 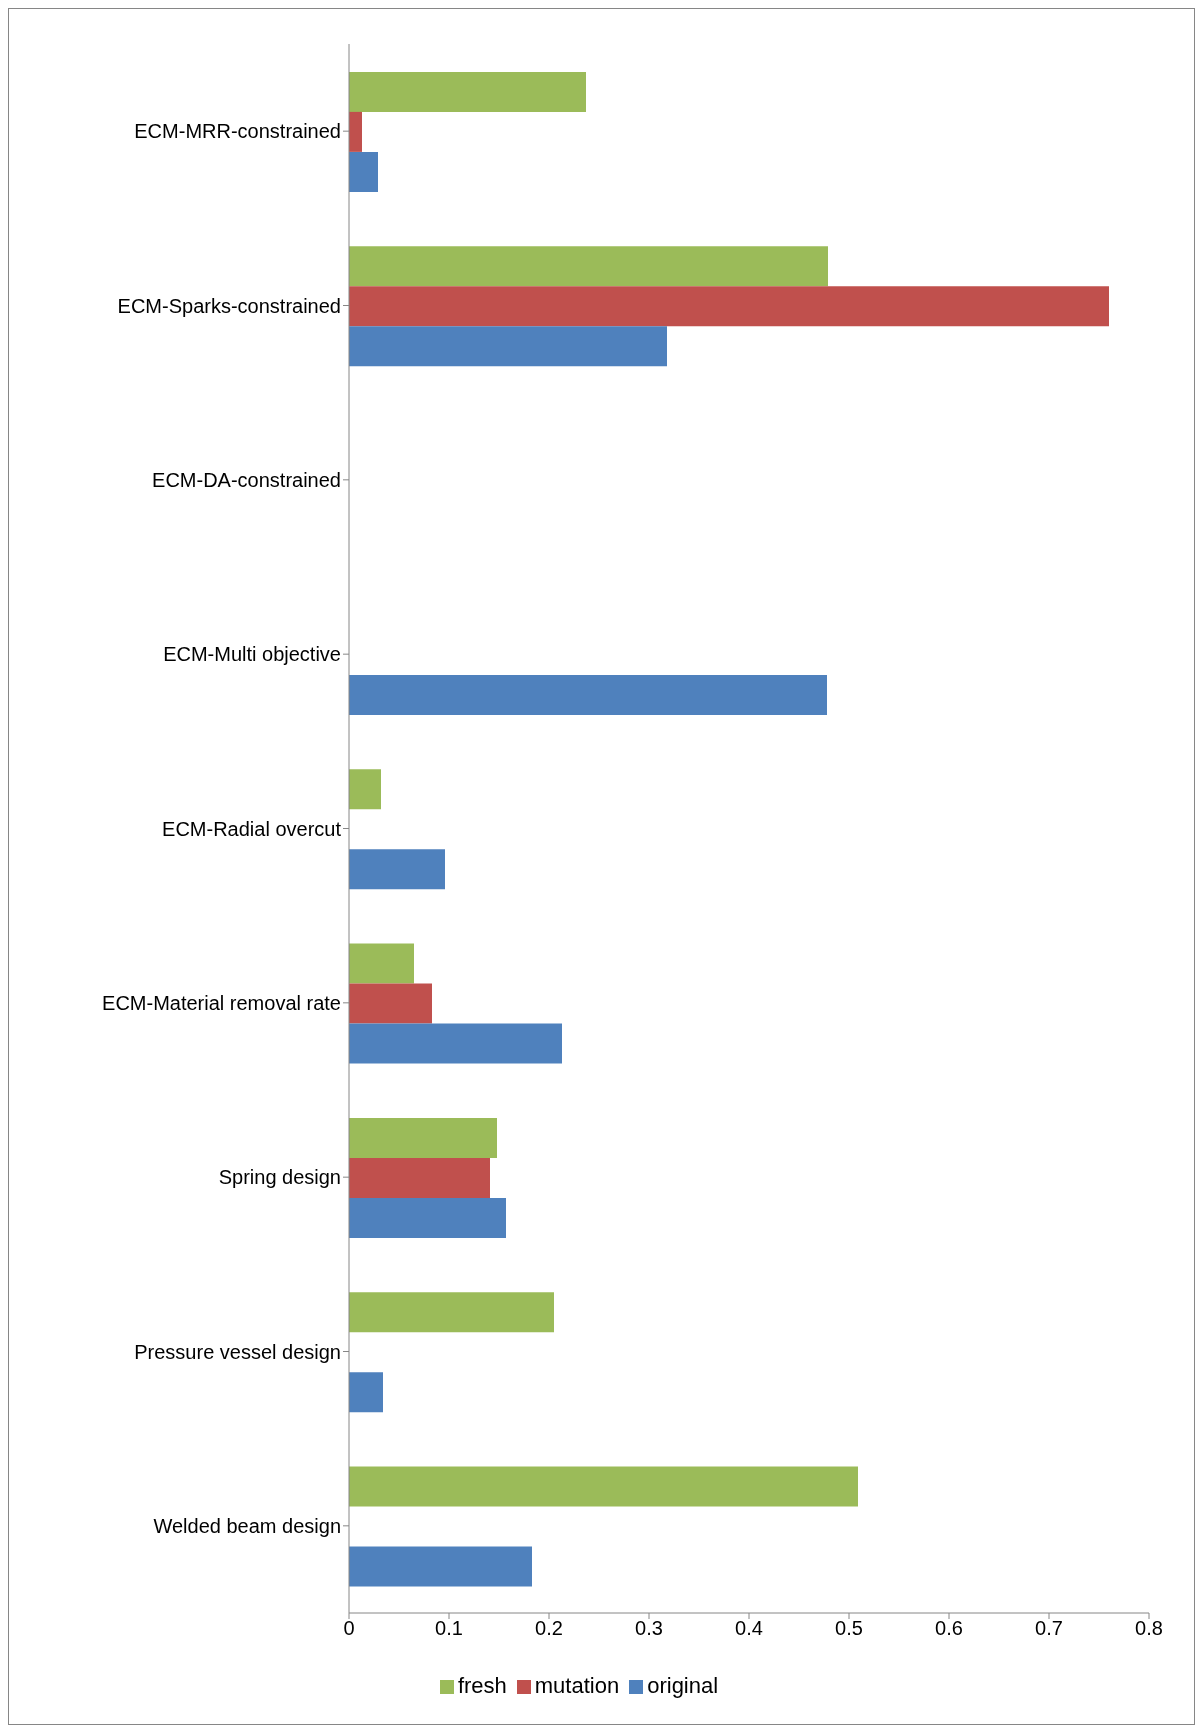 I want to click on x-tick-label: 0.6, so click(x=949, y=1628).